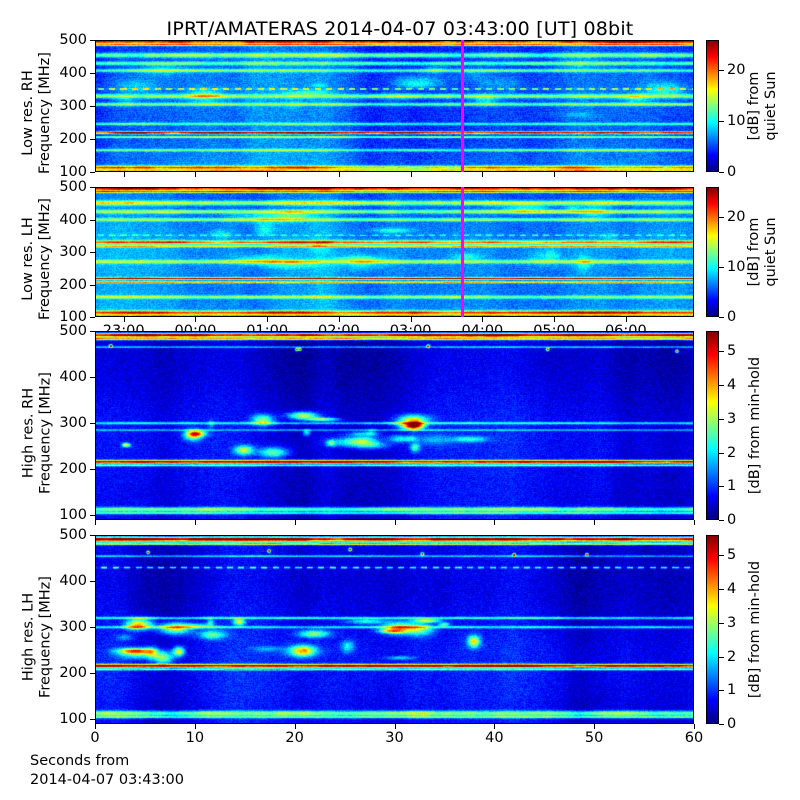  I want to click on colorbar-low-res-lh, so click(712, 252).